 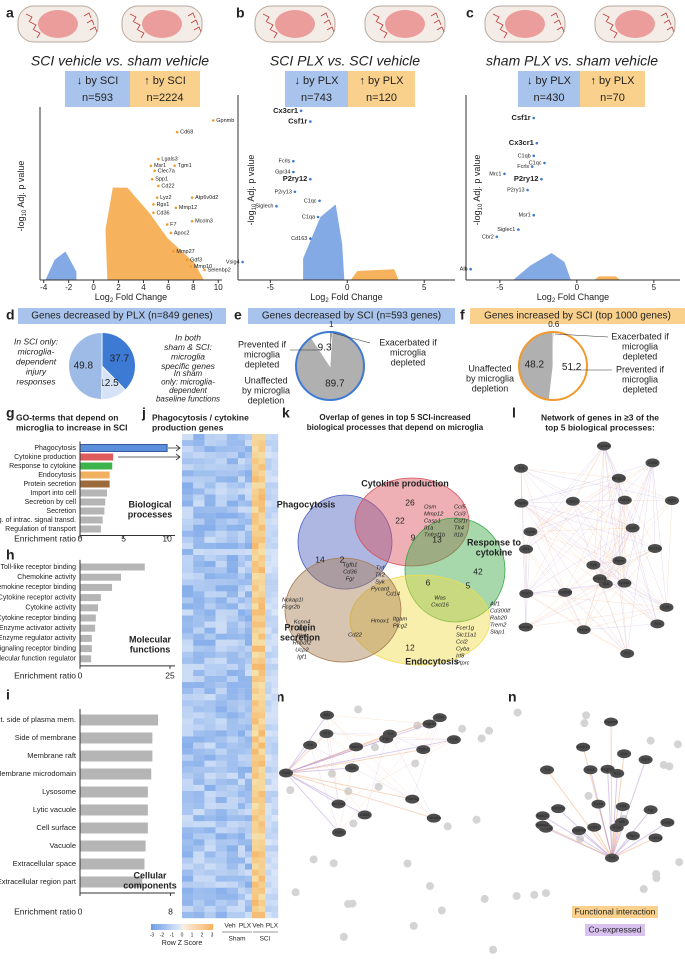 I want to click on colorbar-cell, so click(x=154, y=927).